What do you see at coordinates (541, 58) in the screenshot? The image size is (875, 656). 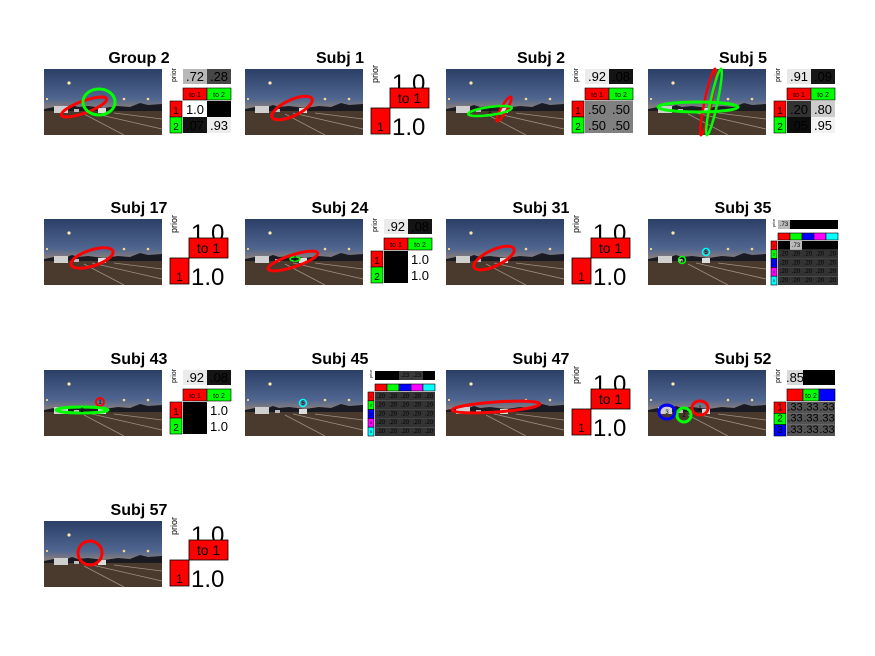 I see `panel-title: Subj 2` at bounding box center [541, 58].